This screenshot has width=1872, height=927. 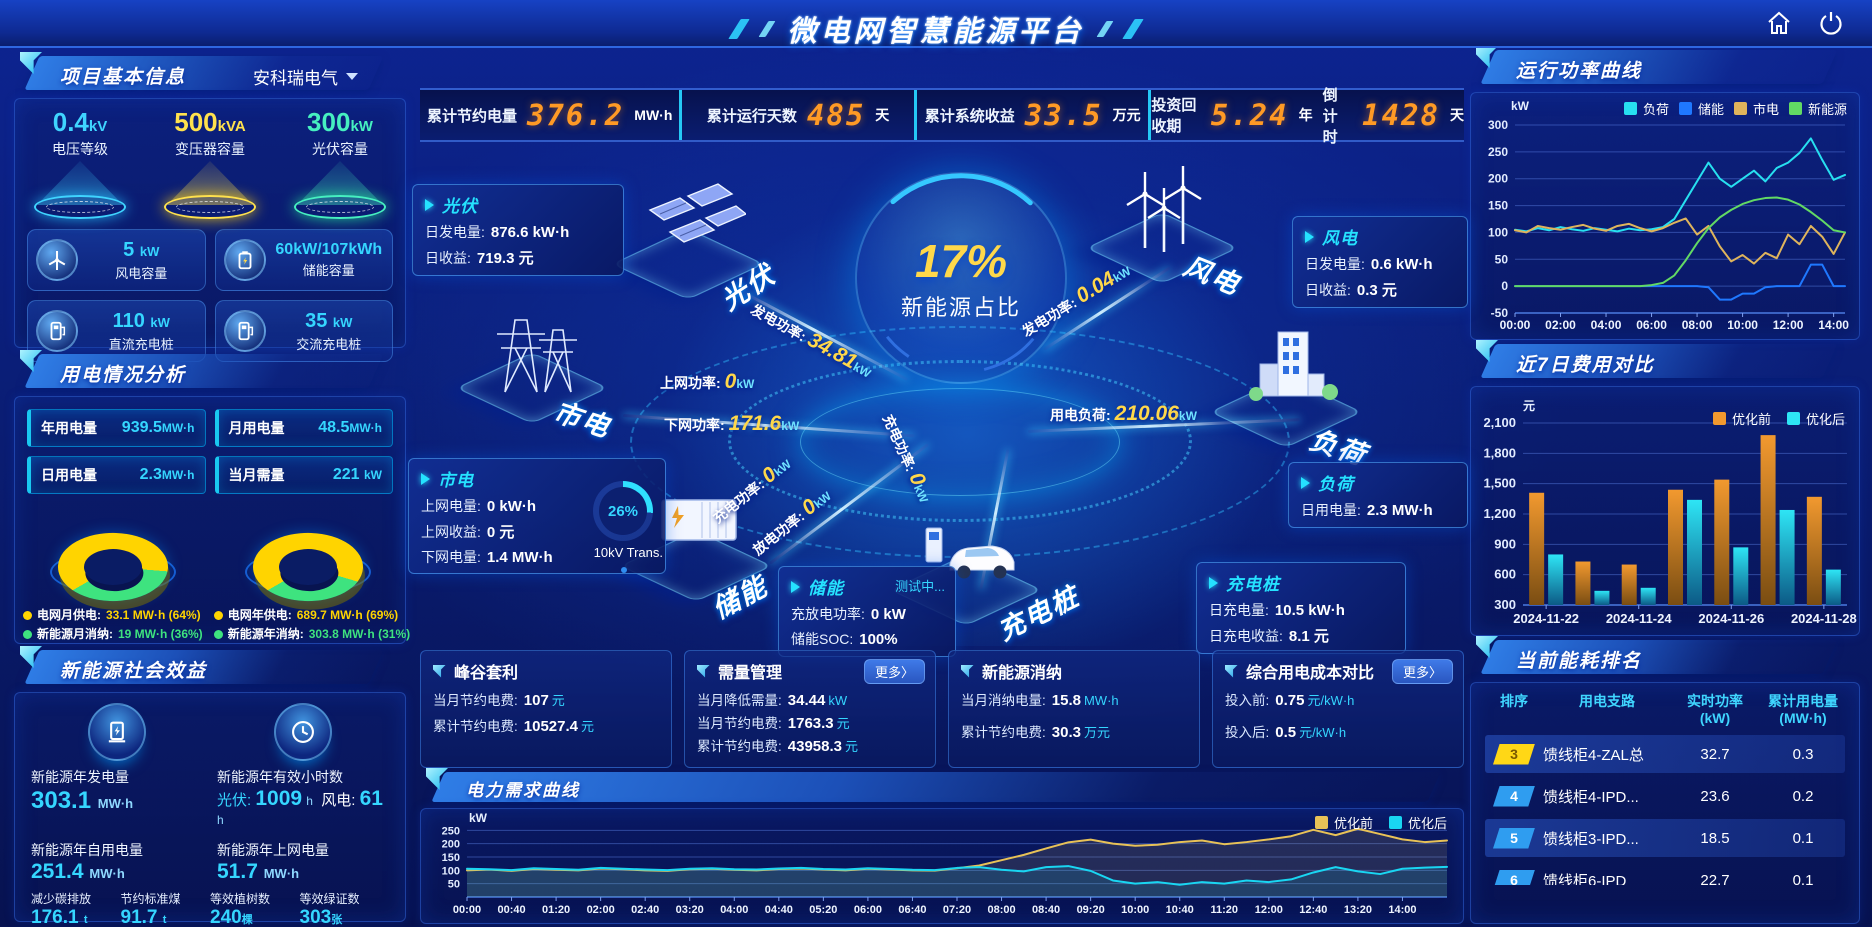 What do you see at coordinates (1779, 23) in the screenshot?
I see `home-icon` at bounding box center [1779, 23].